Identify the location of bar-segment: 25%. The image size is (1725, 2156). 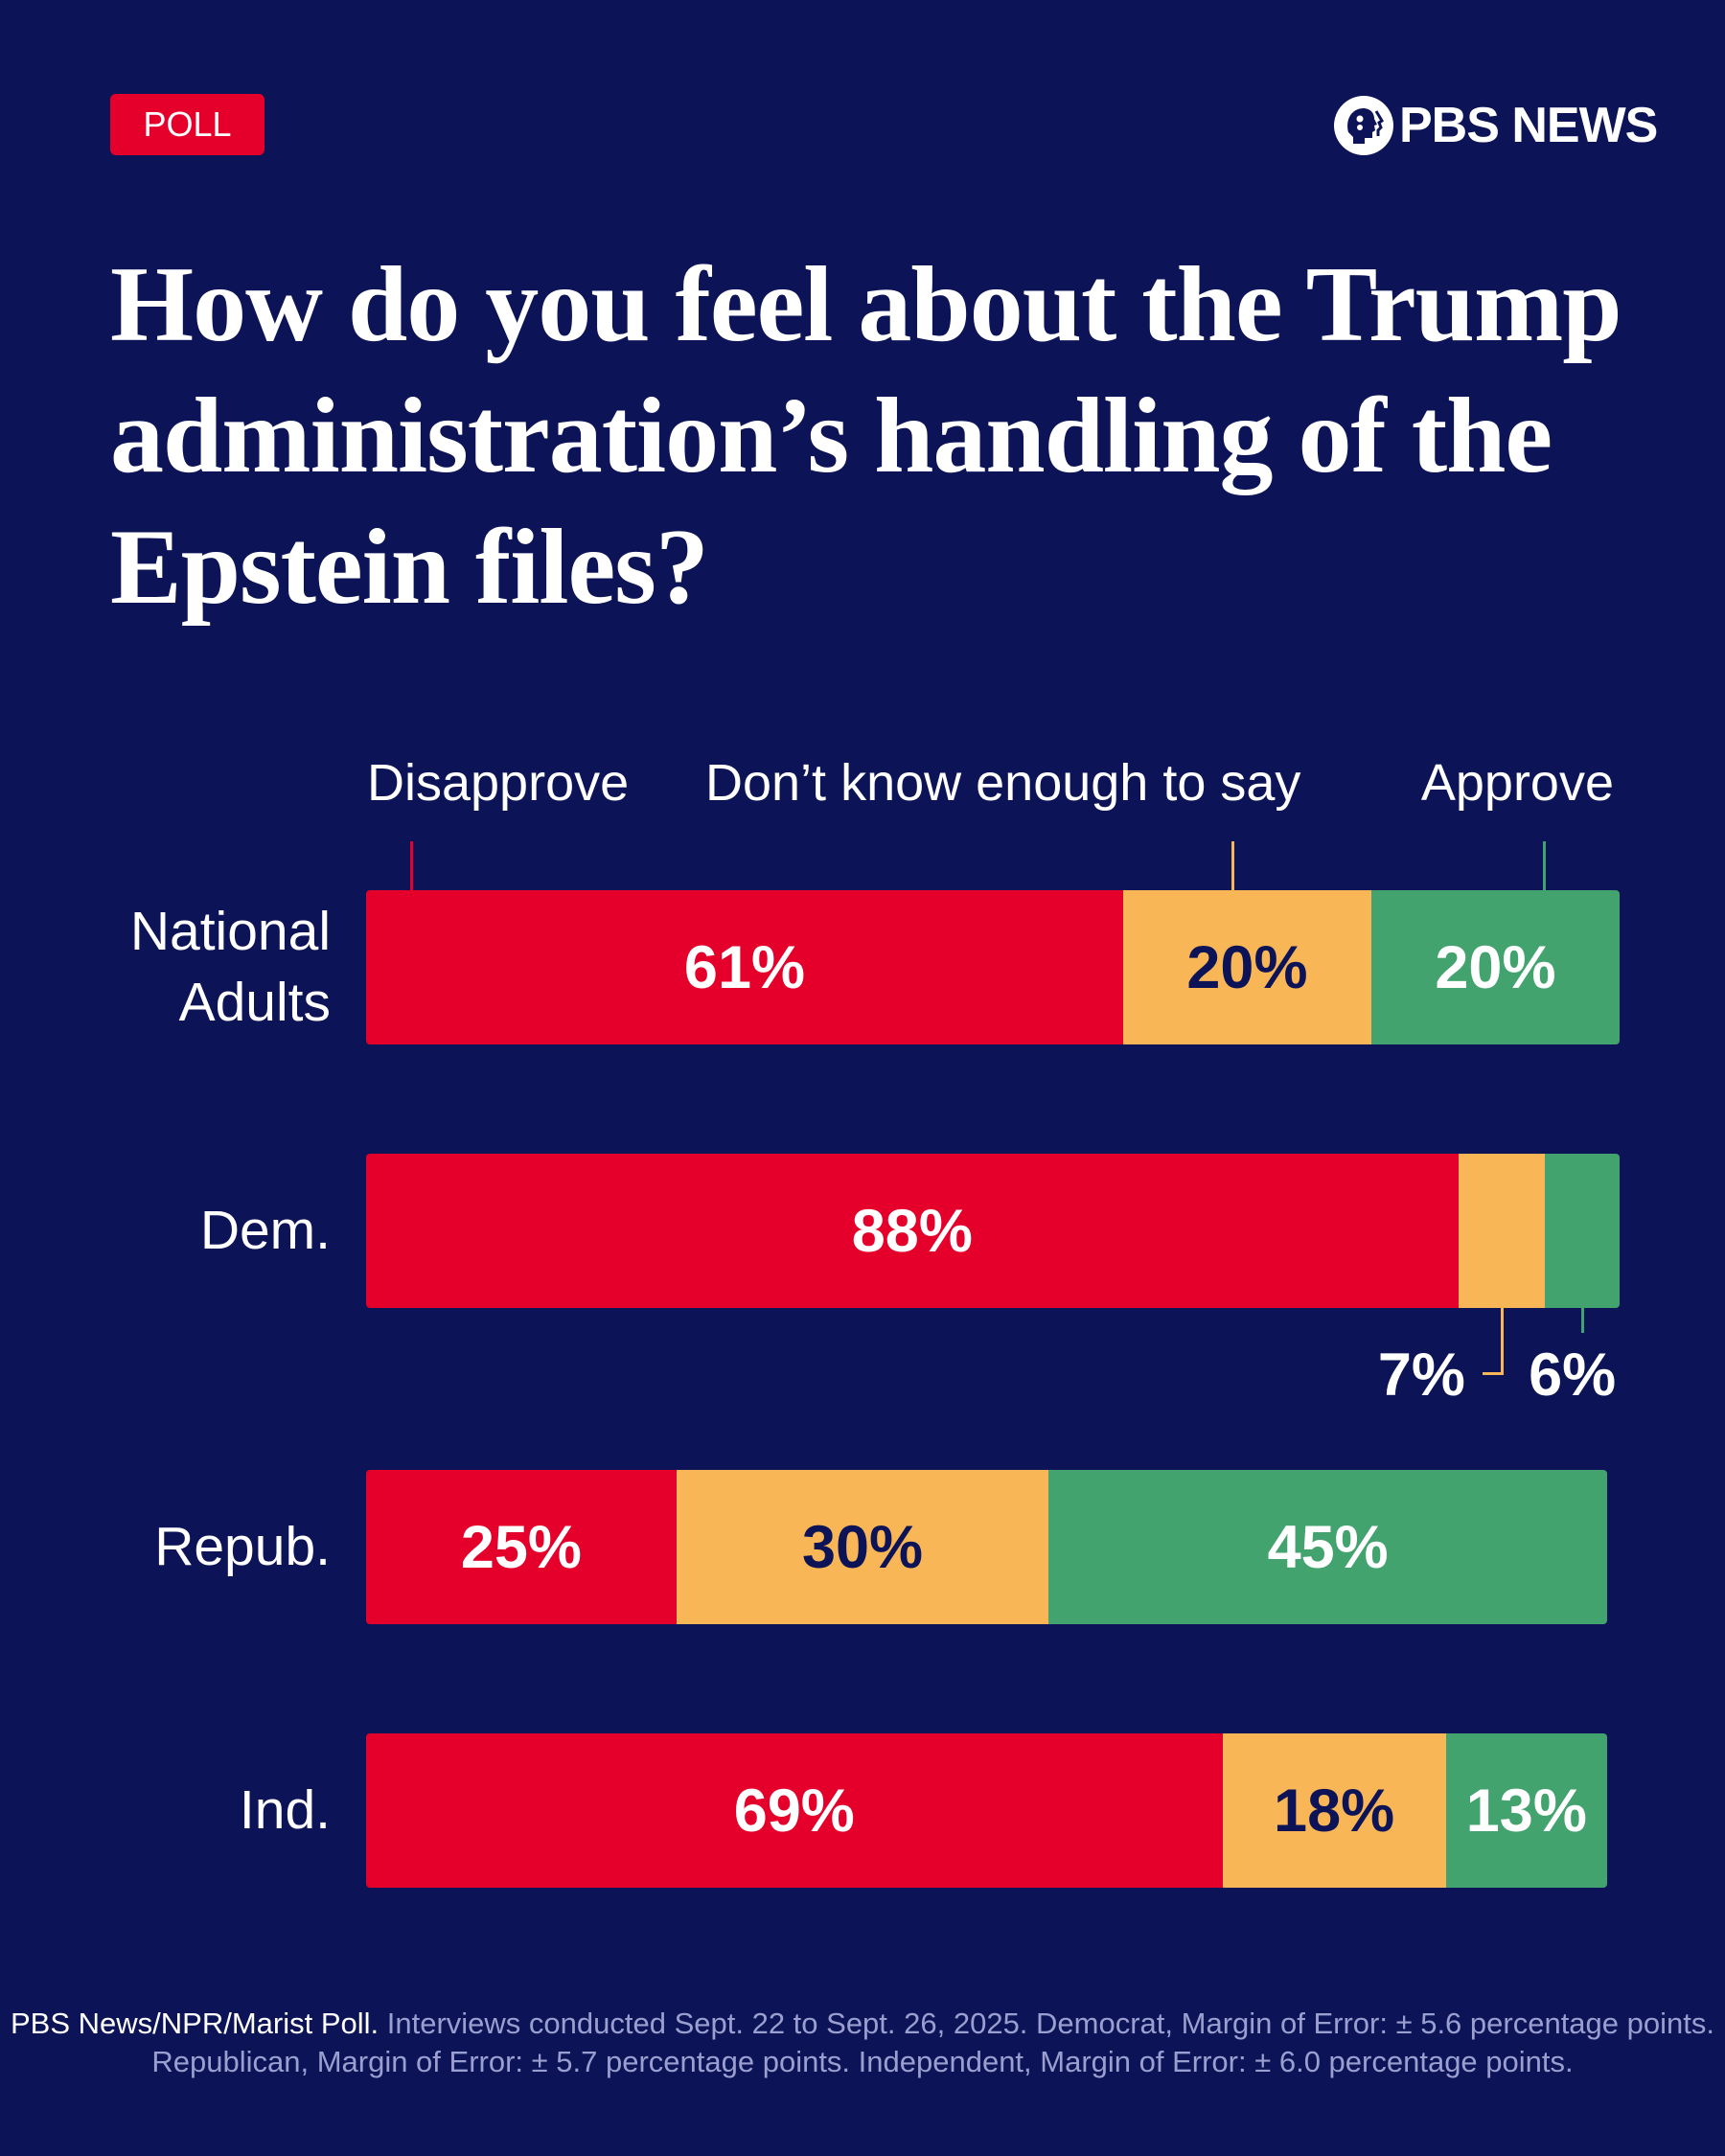
(521, 1547).